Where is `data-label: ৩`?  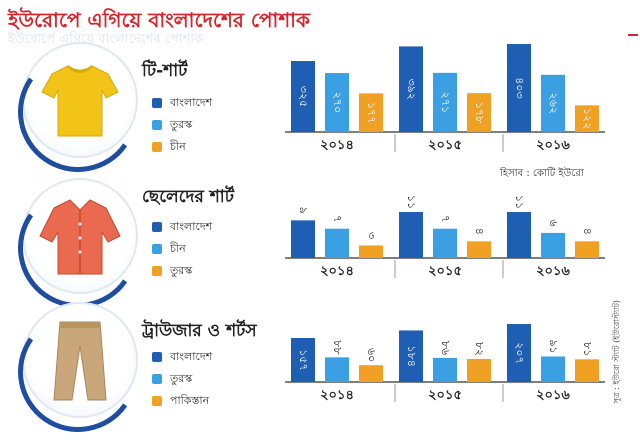
data-label: ৩ is located at coordinates (371, 235).